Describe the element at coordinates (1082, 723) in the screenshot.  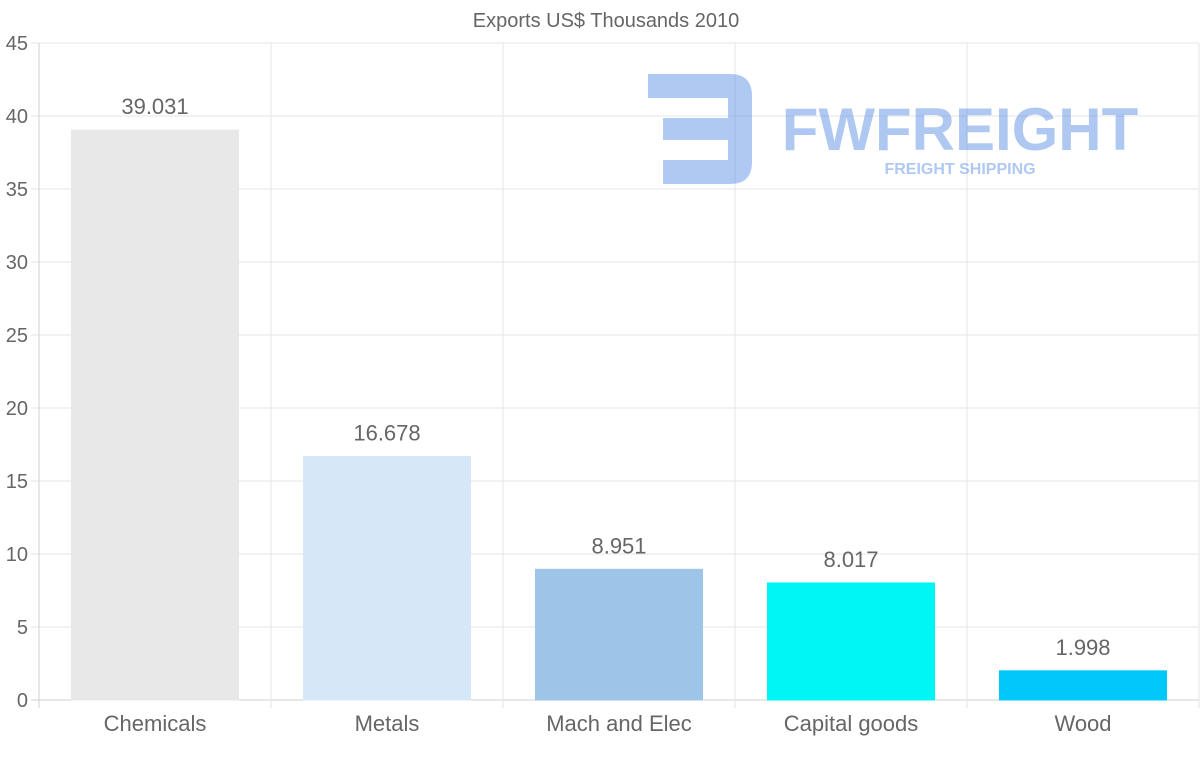
I see `x-tick-label: Wood` at that location.